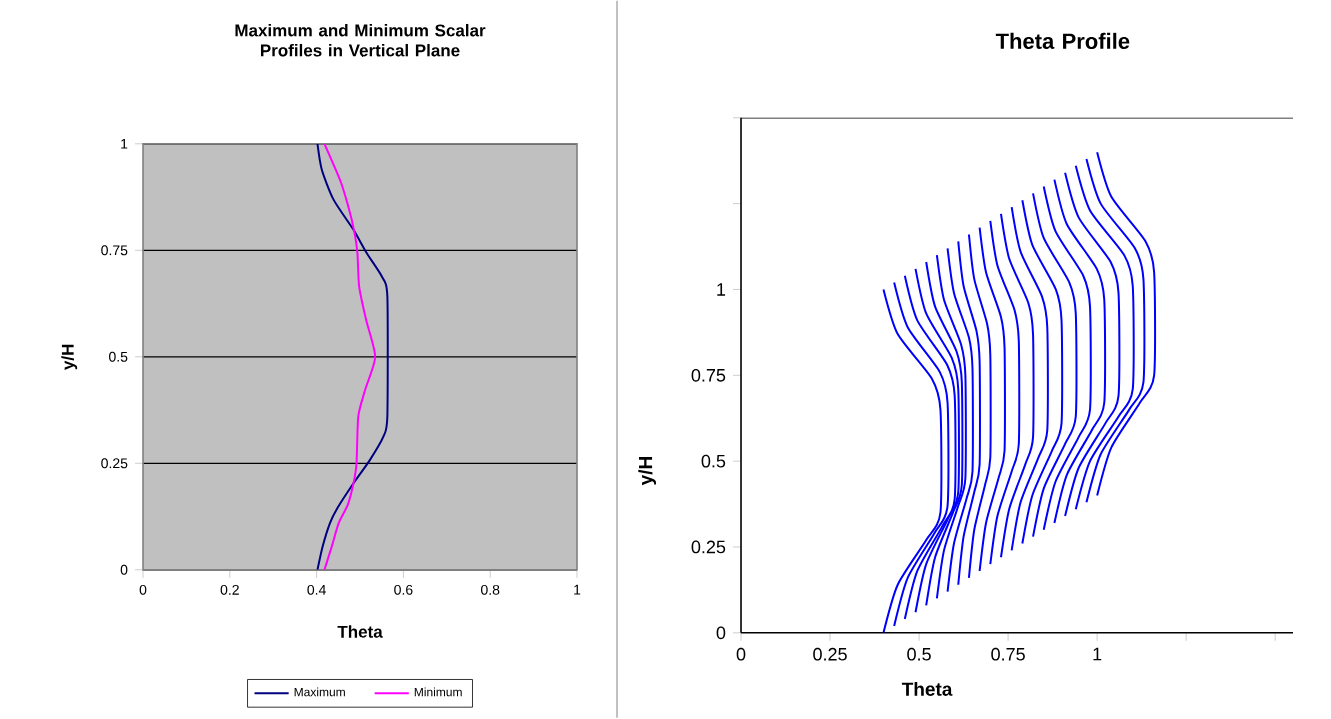  Describe the element at coordinates (1062, 41) in the screenshot. I see `chart-title: Theta Profile` at that location.